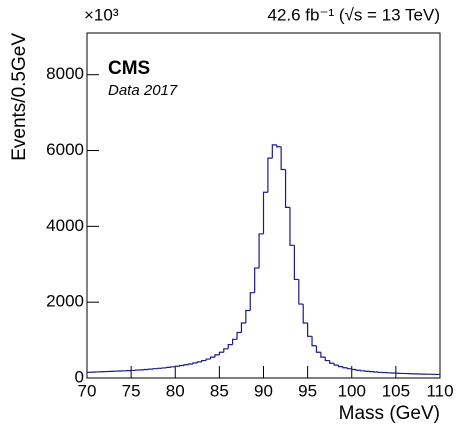  I want to click on x-tick-label: 110, so click(439, 390).